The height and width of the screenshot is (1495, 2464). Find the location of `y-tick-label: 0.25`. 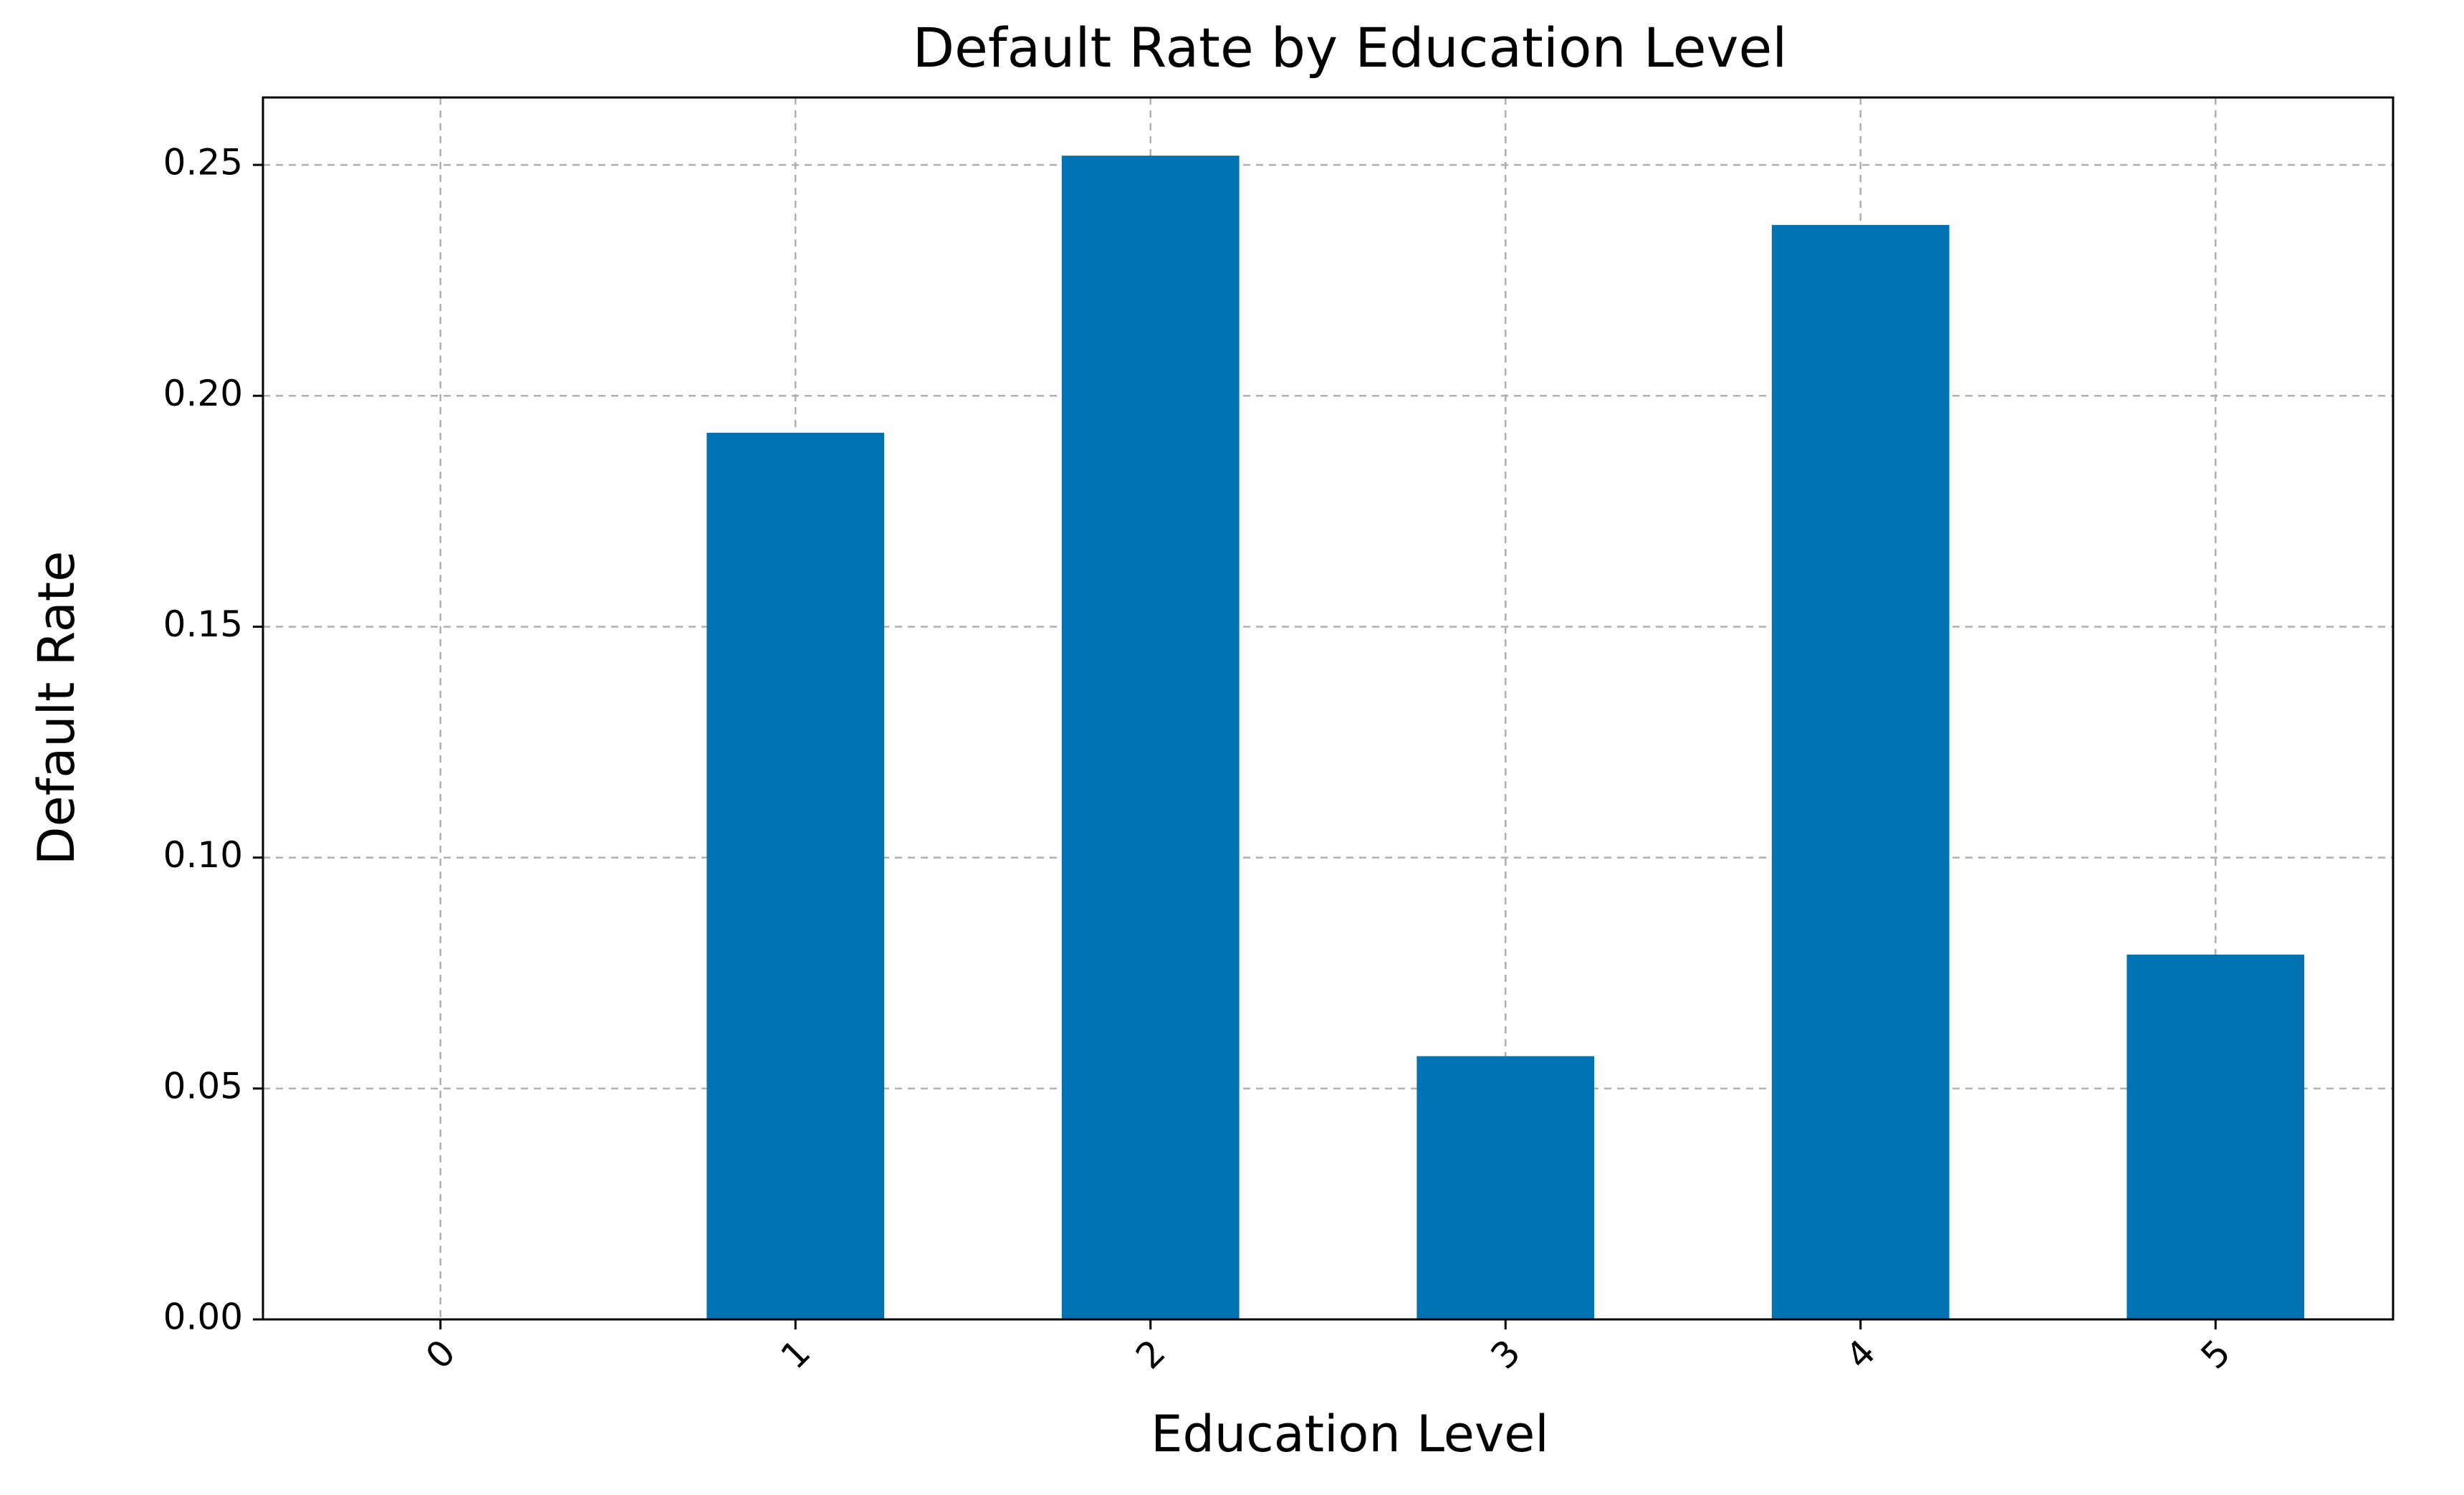

y-tick-label: 0.25 is located at coordinates (203, 163).